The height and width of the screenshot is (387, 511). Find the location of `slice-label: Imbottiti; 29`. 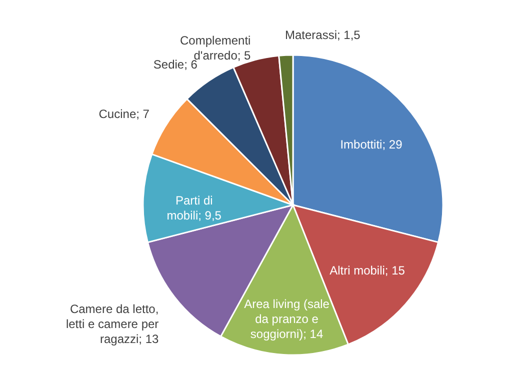

slice-label: Imbottiti; 29 is located at coordinates (371, 144).